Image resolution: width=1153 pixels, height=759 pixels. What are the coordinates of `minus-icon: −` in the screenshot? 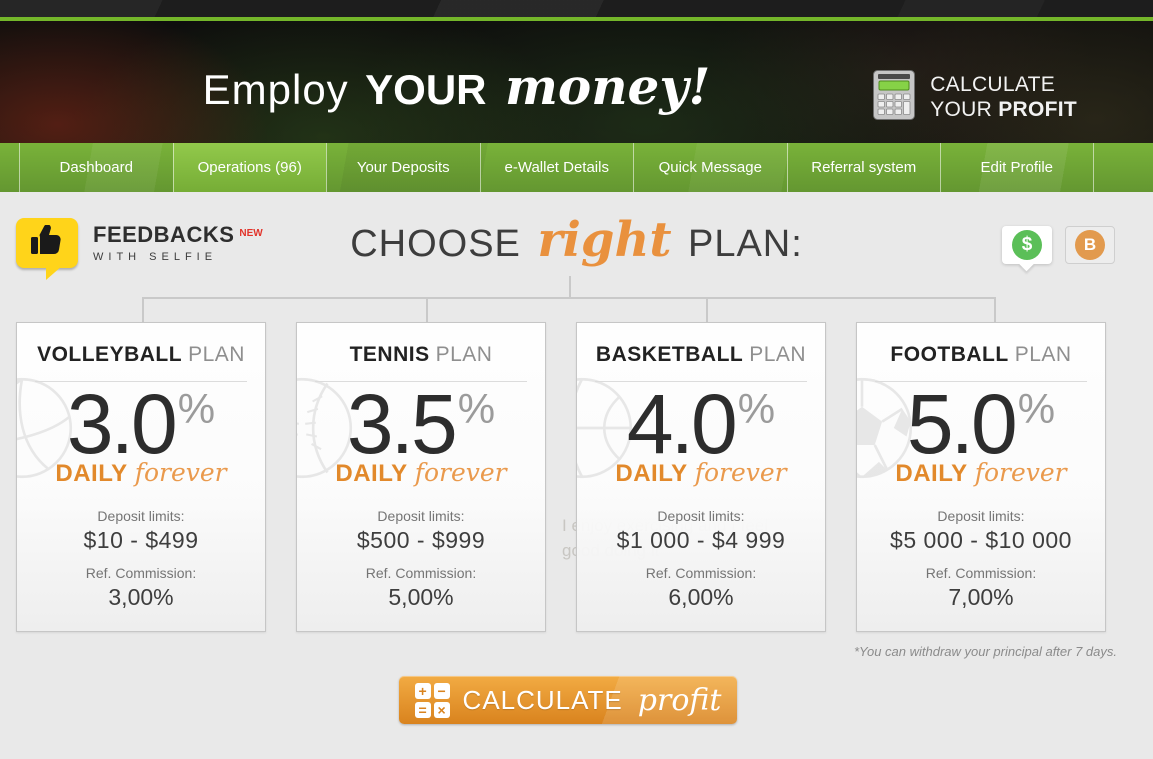 It's located at (441, 690).